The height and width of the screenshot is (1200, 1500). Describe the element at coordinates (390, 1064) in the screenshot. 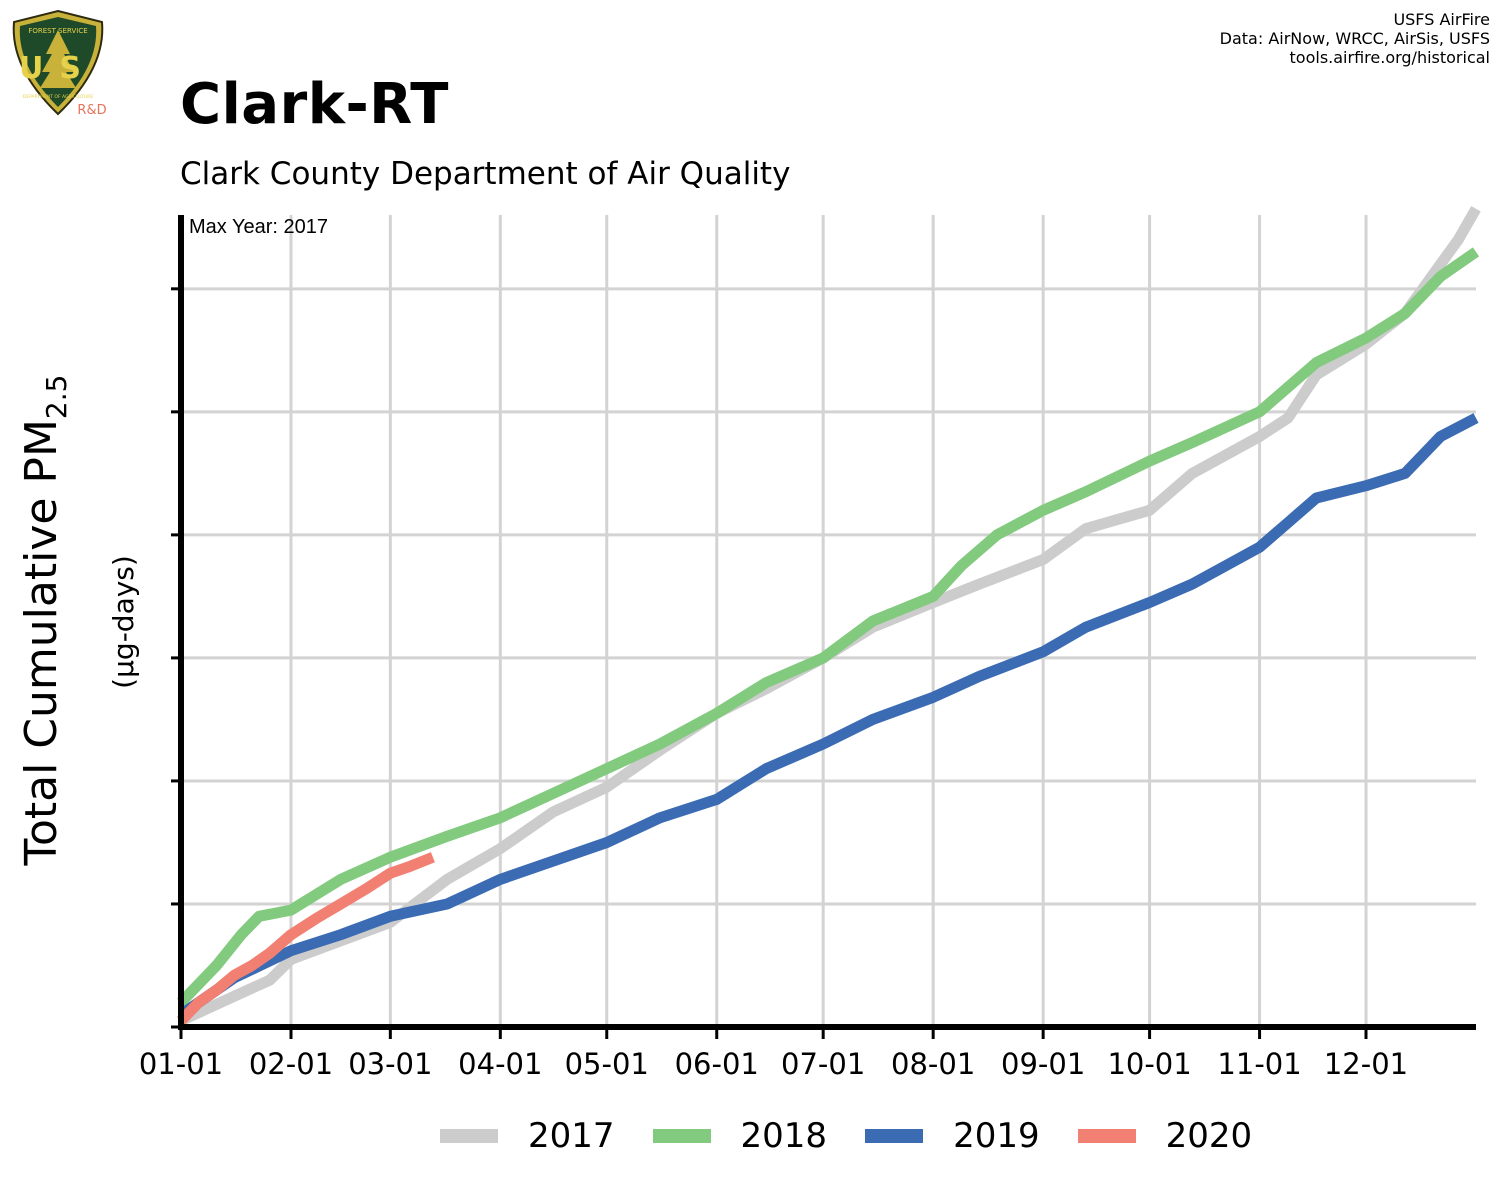

I see `x-tick-label: 03-01` at that location.